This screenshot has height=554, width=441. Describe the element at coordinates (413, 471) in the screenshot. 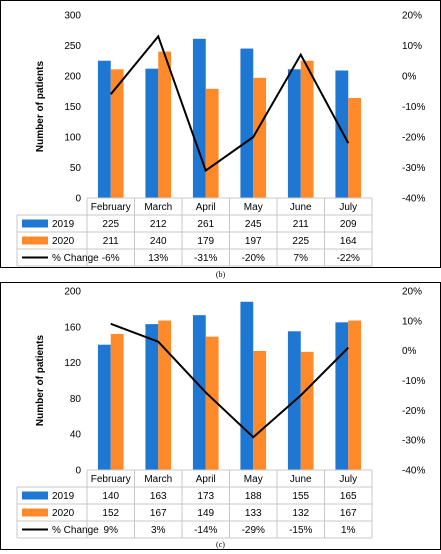

I see `y2-tick-label: -40%` at that location.